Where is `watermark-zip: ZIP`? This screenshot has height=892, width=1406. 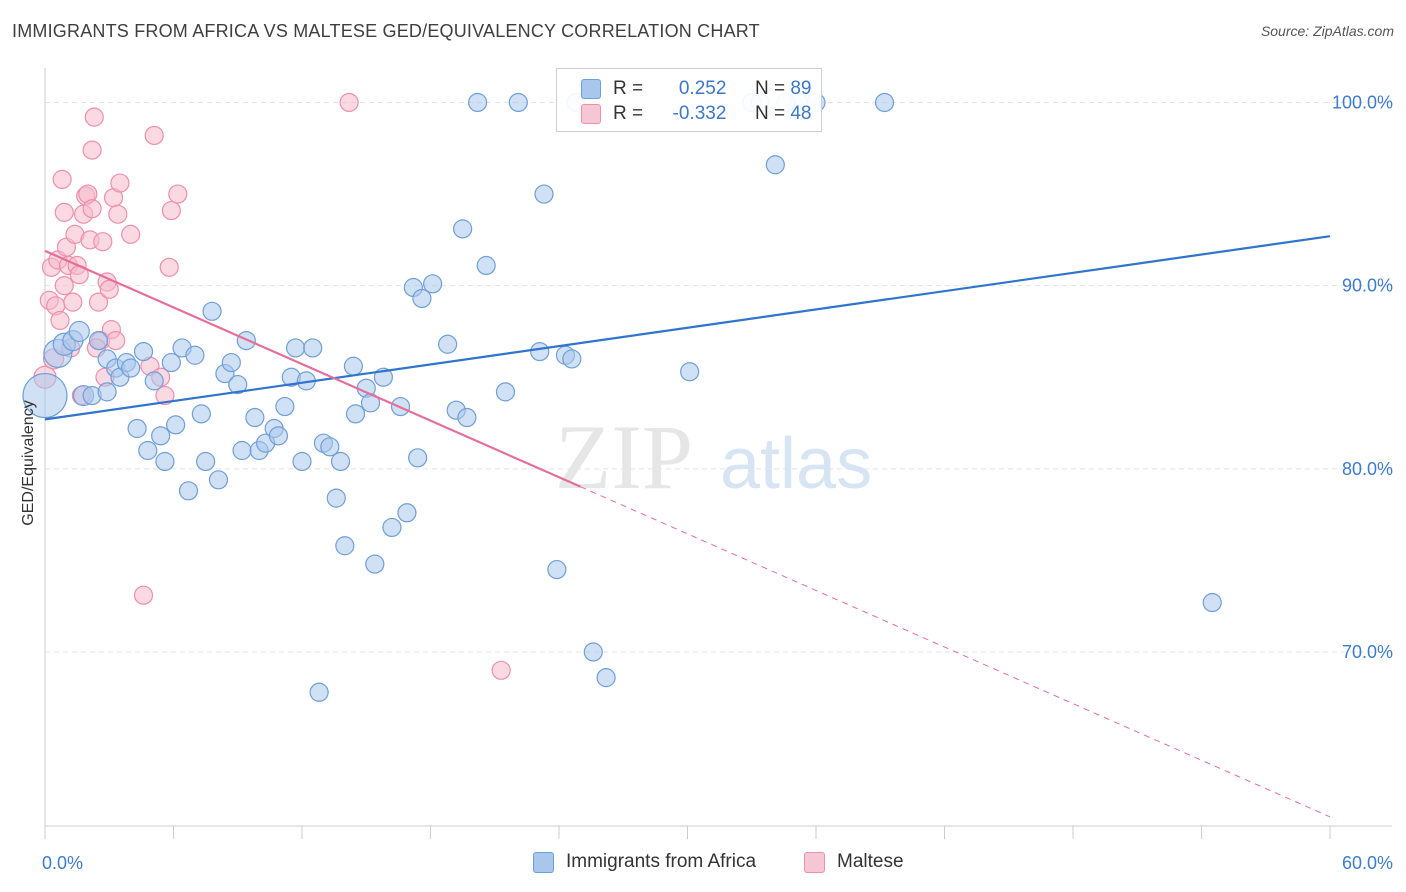
watermark-zip: ZIP is located at coordinates (624, 457).